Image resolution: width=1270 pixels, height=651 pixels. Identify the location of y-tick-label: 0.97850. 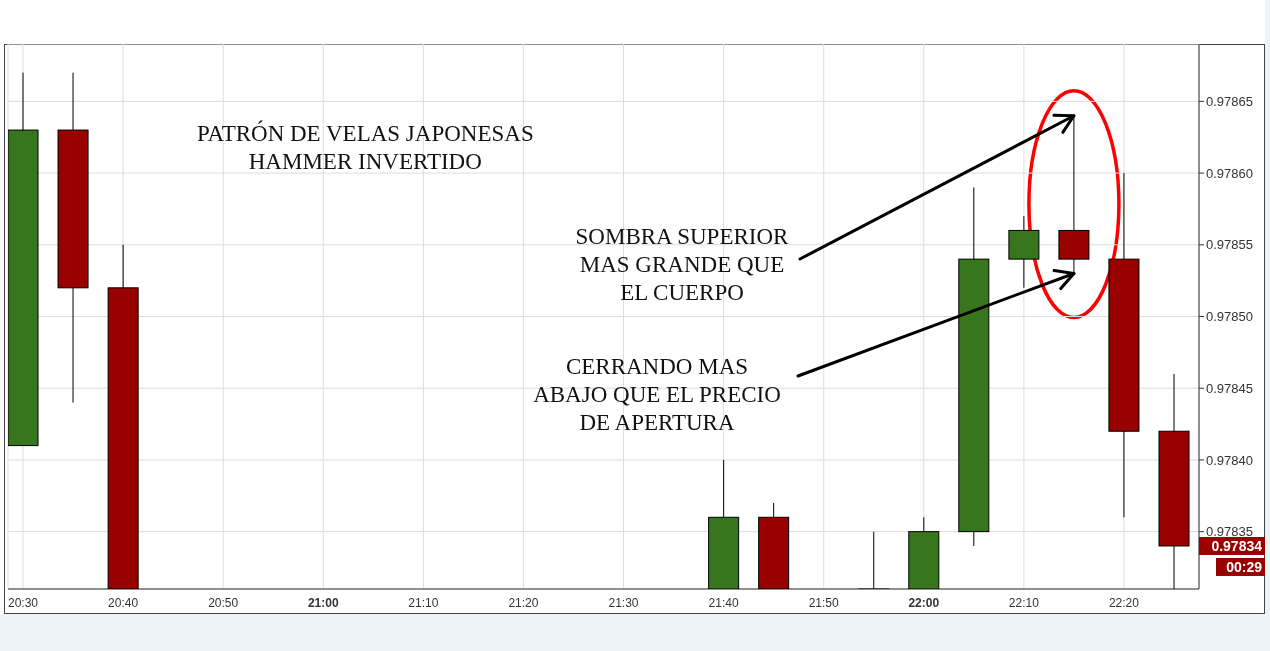
(1229, 317).